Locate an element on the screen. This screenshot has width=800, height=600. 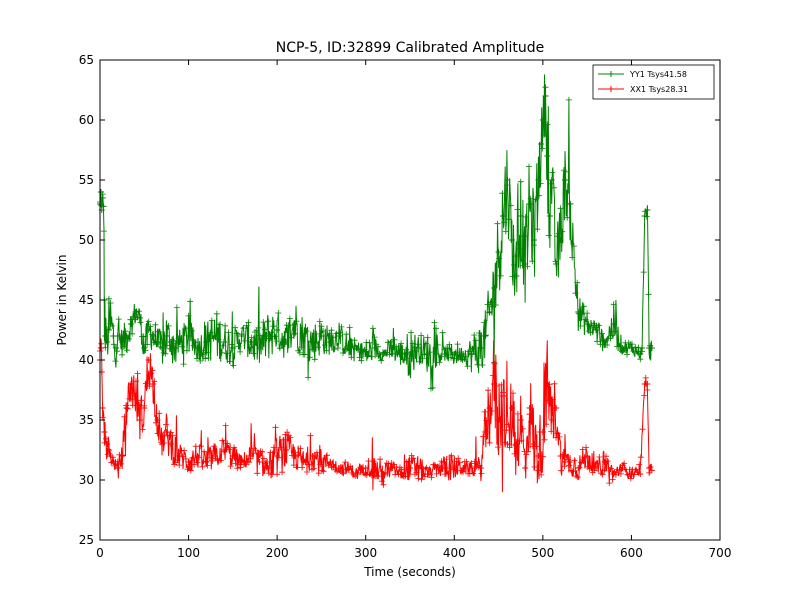
x-tick-label: 700 is located at coordinates (720, 553).